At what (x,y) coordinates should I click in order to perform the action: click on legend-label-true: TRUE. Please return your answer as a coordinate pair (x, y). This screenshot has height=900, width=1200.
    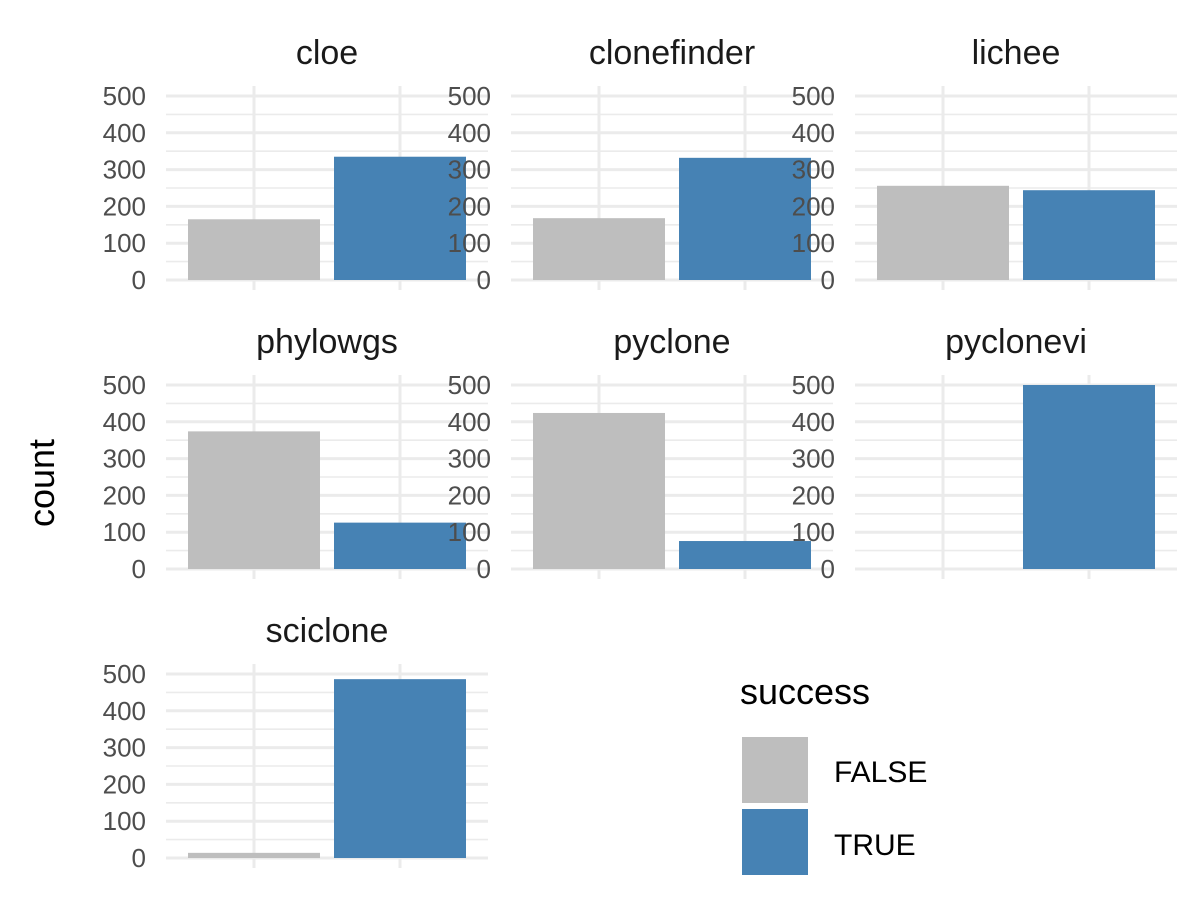
    Looking at the image, I should click on (875, 845).